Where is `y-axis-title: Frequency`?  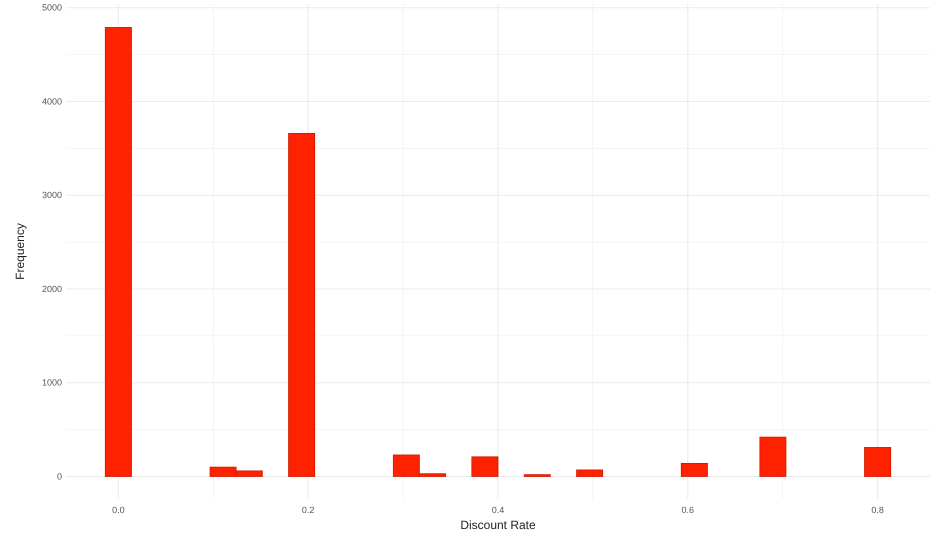 y-axis-title: Frequency is located at coordinates (20, 251).